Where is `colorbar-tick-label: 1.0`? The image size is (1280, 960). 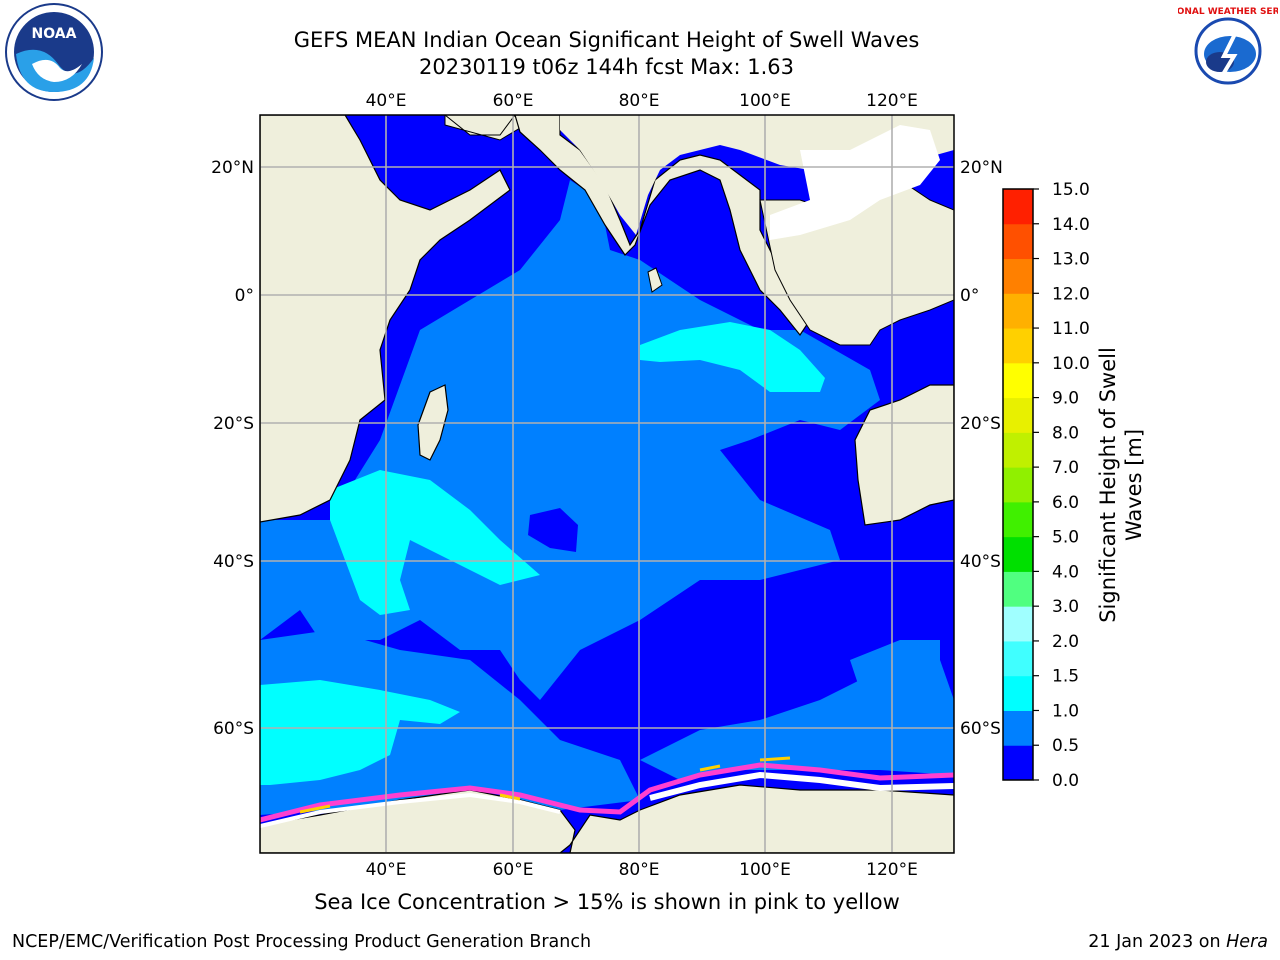
colorbar-tick-label: 1.0 is located at coordinates (1065, 711).